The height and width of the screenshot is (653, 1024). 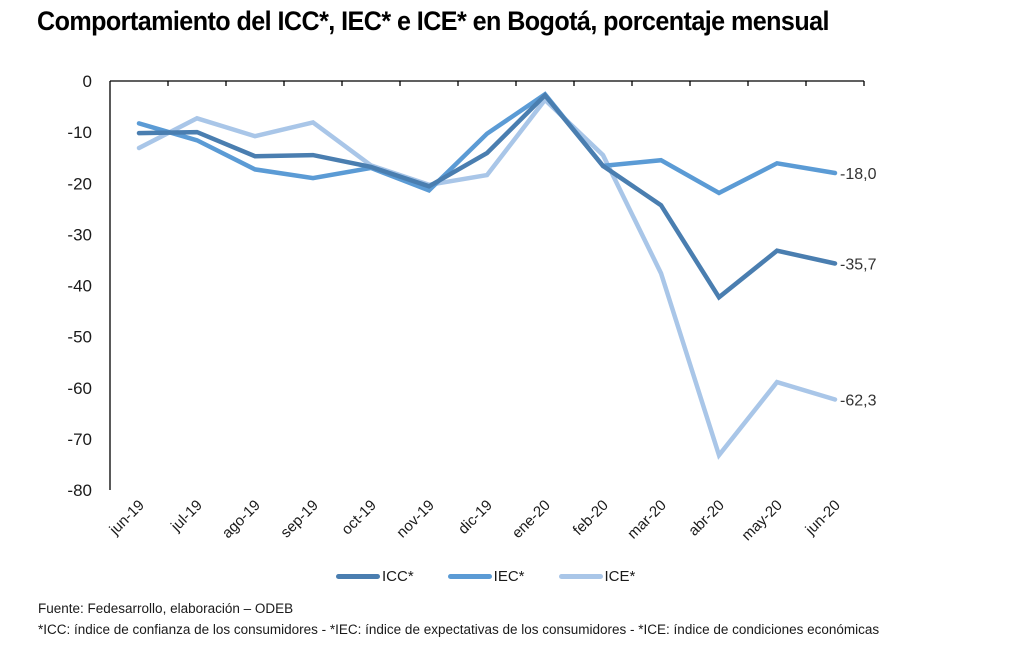 What do you see at coordinates (858, 174) in the screenshot?
I see `end-value-label-iec: -18,0` at bounding box center [858, 174].